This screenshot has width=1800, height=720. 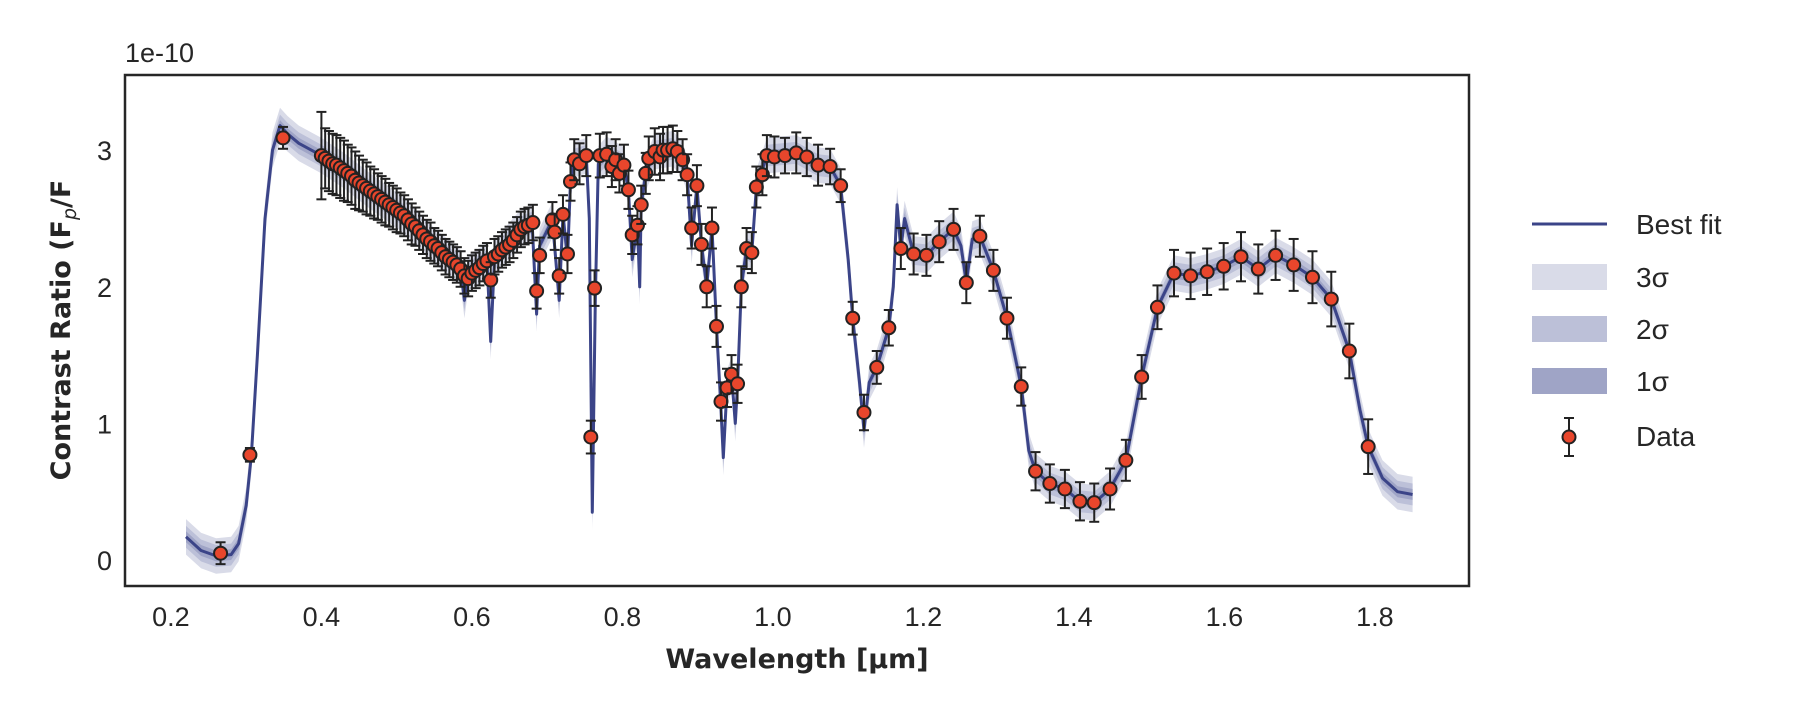 I want to click on x-tick-label: 0.2, so click(x=171, y=617).